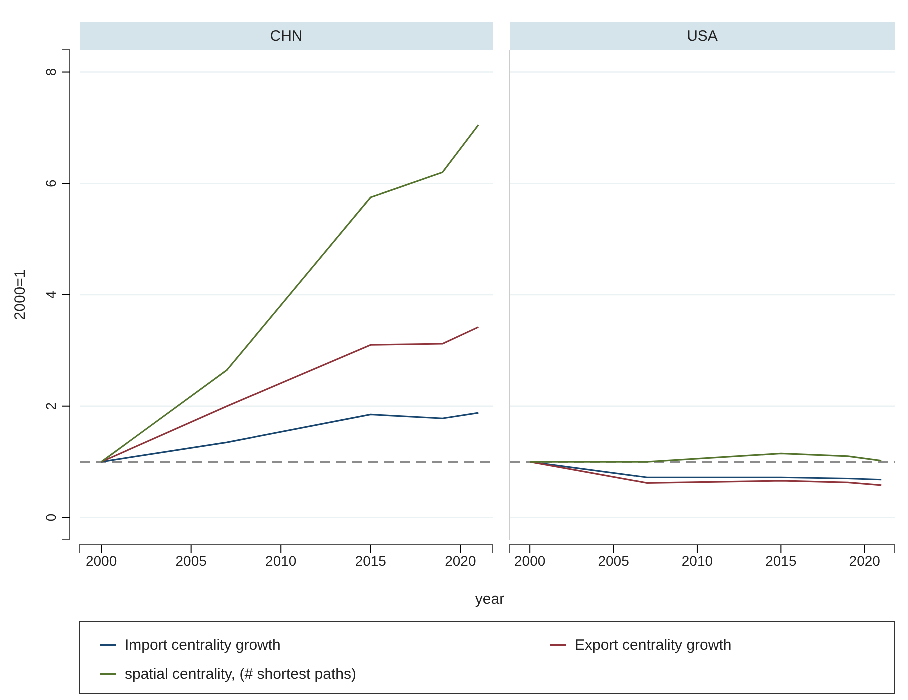 Image resolution: width=908 pixels, height=700 pixels. Describe the element at coordinates (51, 184) in the screenshot. I see `y-tick-label: 6` at that location.